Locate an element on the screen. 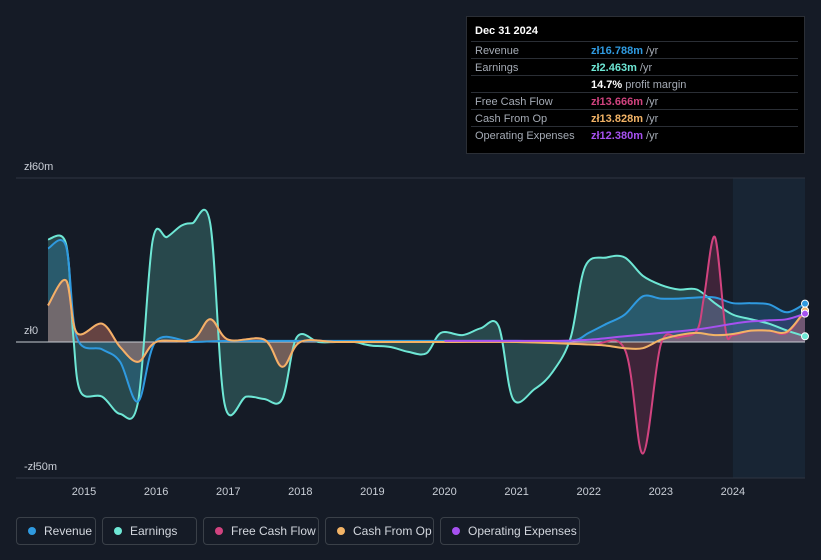  tooltip-row-opex: Operating Expenses zł12.380m /yr is located at coordinates (634, 135).